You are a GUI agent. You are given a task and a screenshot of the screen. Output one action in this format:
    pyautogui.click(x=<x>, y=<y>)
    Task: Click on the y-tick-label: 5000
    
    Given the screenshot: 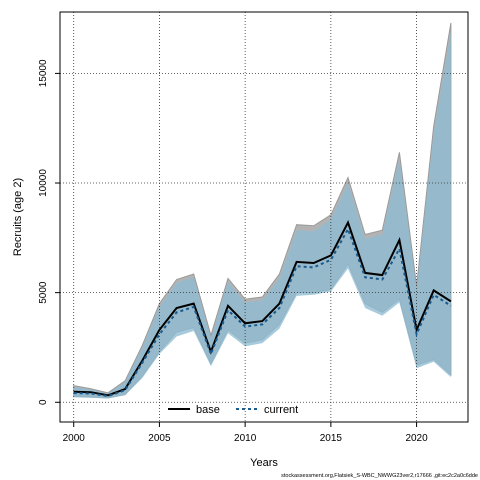 What is the action you would take?
    pyautogui.click(x=43, y=292)
    